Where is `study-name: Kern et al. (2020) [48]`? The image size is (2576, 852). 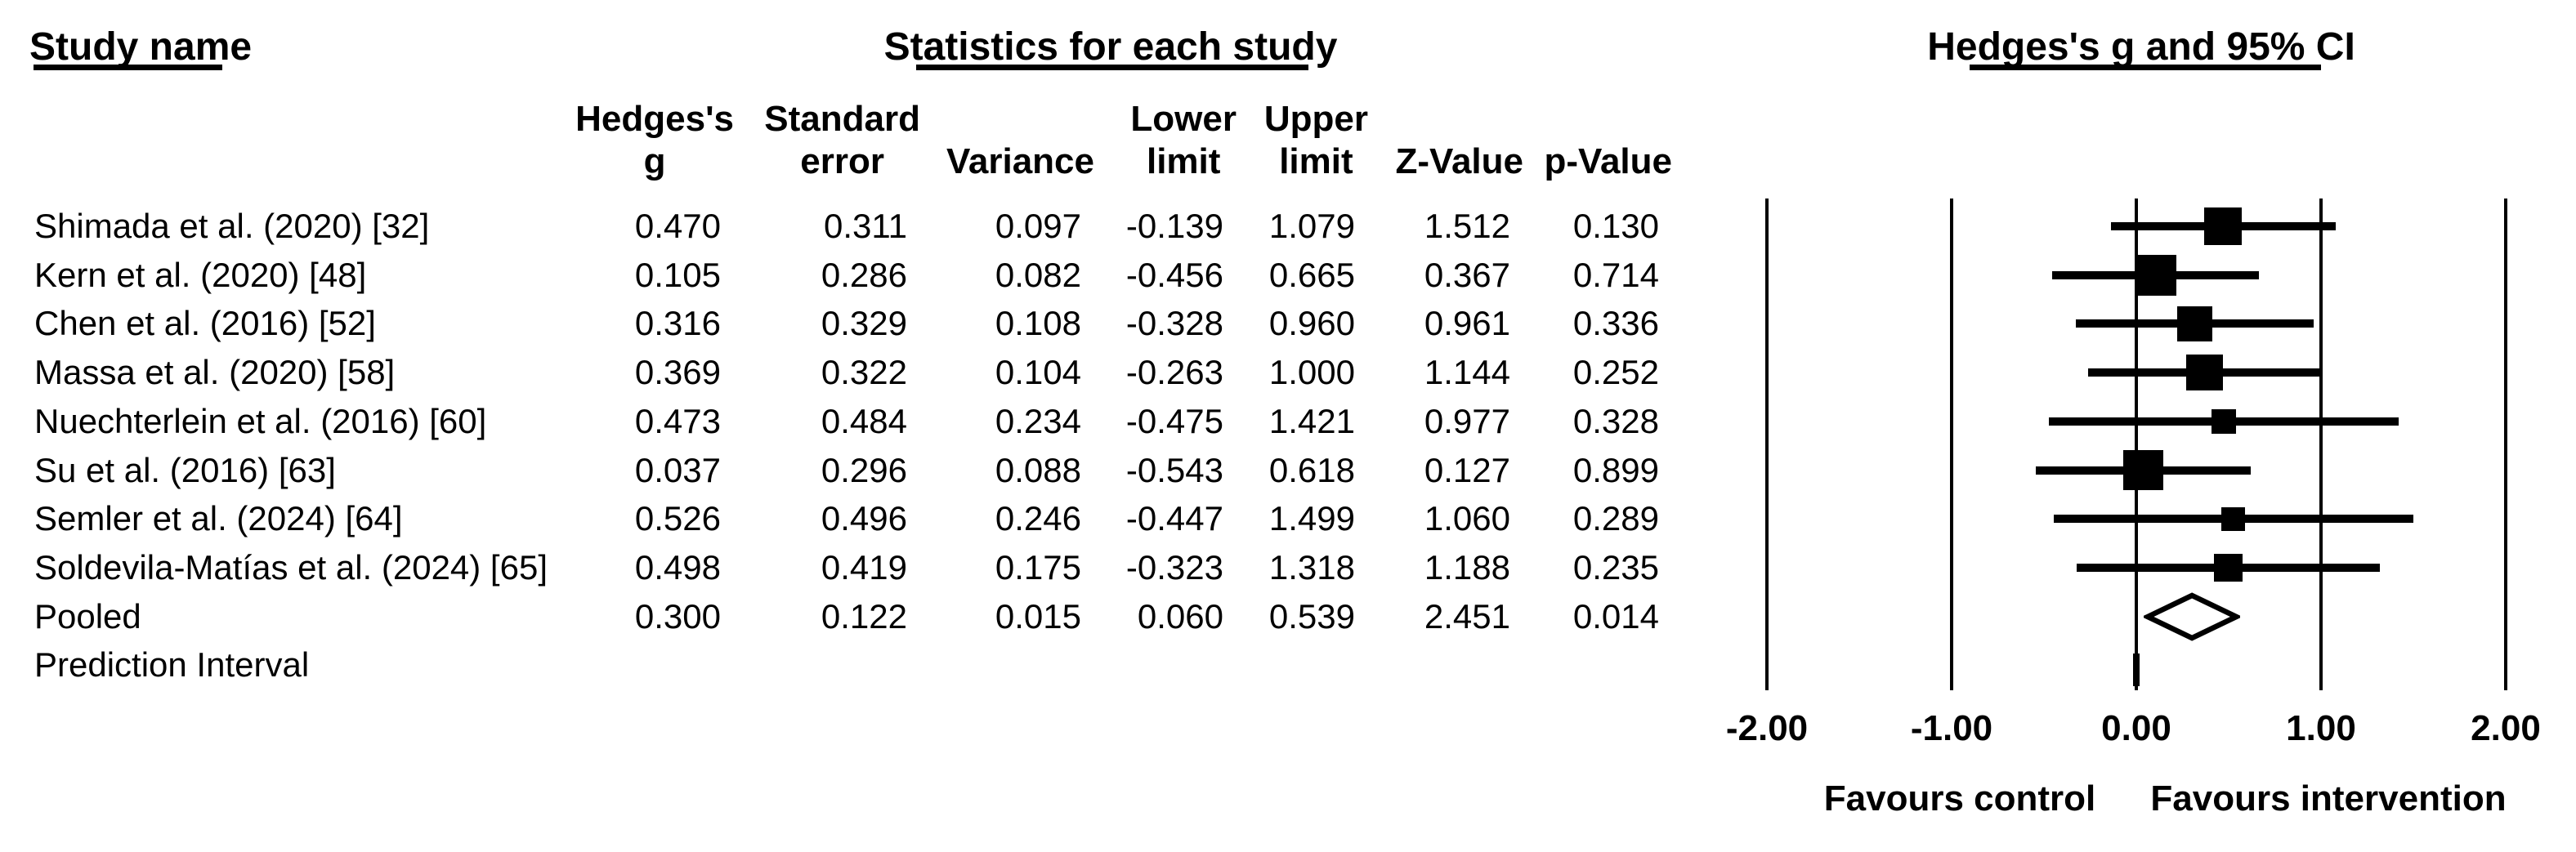 study-name: Kern et al. (2020) [48] is located at coordinates (200, 274).